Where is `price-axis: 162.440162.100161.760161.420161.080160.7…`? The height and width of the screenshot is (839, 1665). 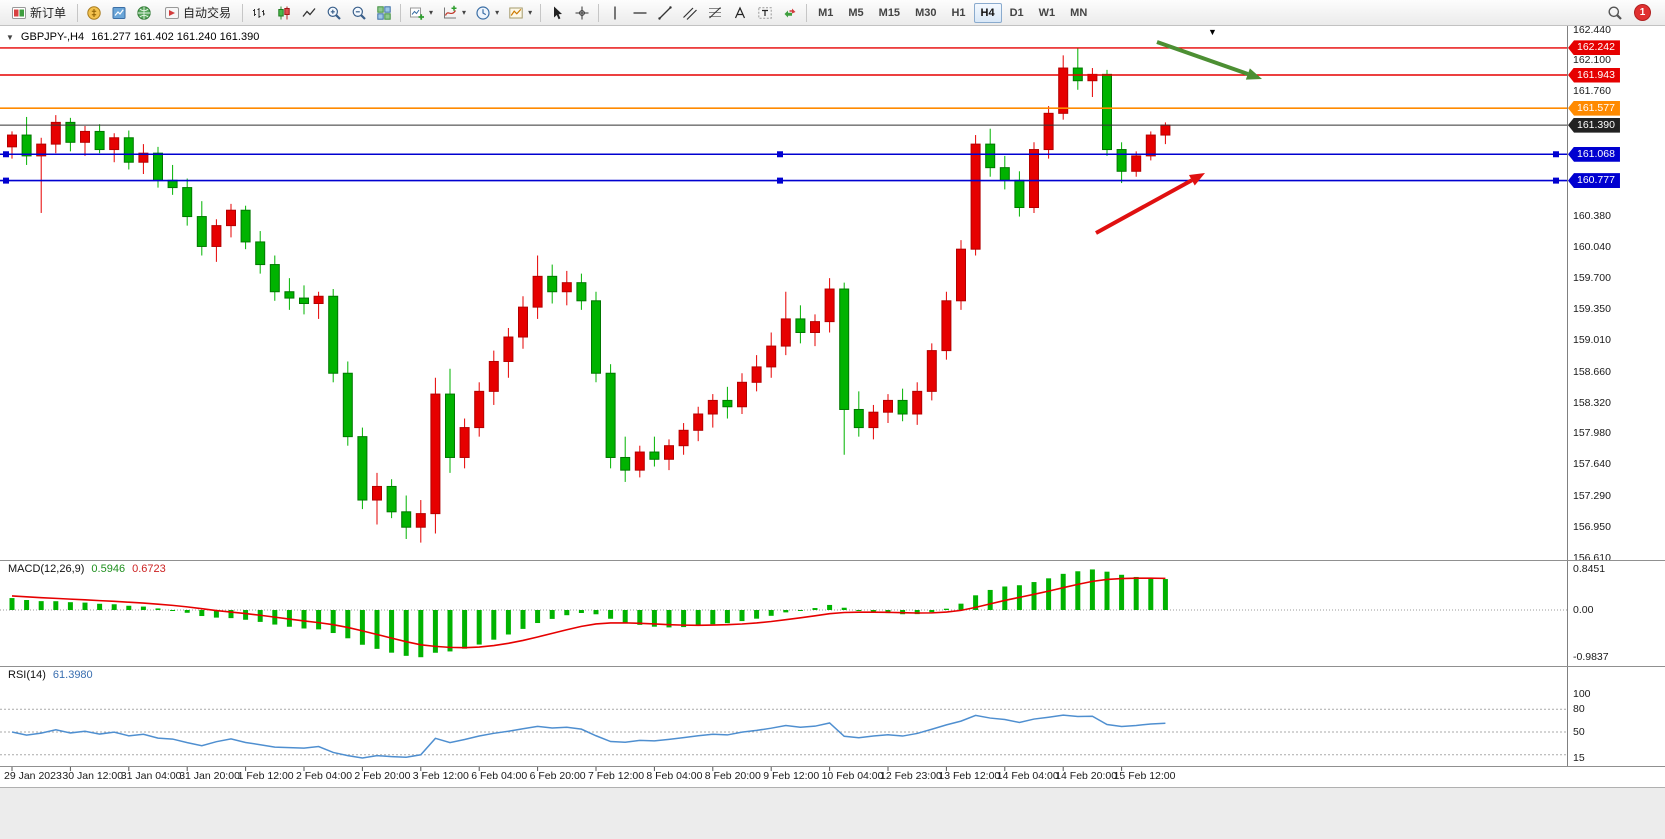 price-axis: 162.440162.100161.760161.420161.080160.7… is located at coordinates (1616, 394).